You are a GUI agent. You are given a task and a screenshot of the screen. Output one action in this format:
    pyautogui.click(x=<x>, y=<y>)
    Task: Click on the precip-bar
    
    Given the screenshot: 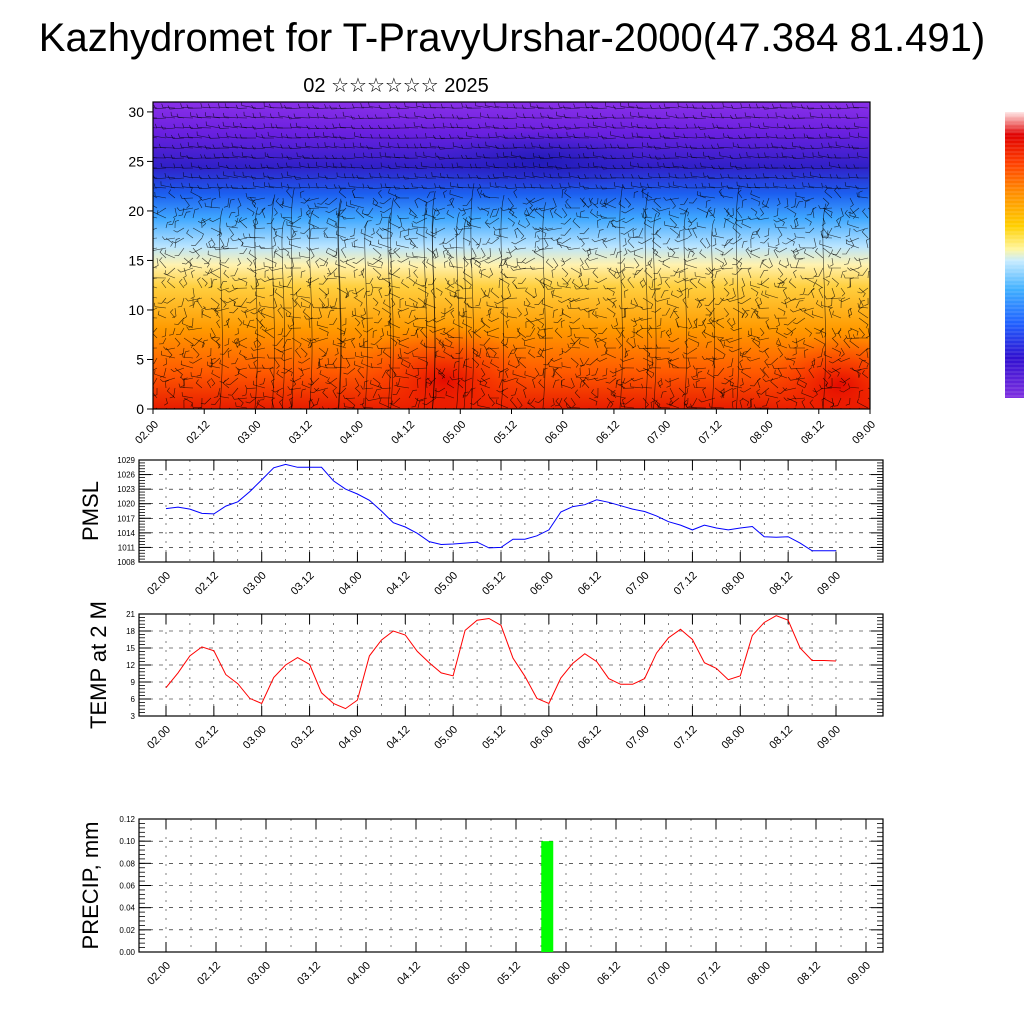 What is the action you would take?
    pyautogui.click(x=547, y=896)
    